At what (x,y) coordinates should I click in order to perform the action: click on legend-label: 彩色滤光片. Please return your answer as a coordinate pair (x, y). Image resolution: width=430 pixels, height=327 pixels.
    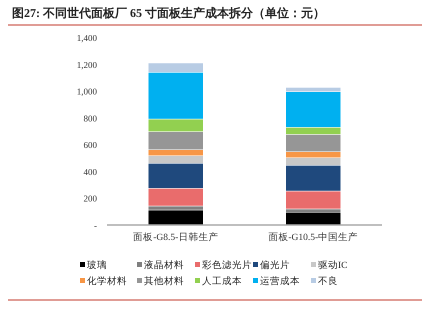
    Looking at the image, I should click on (227, 265).